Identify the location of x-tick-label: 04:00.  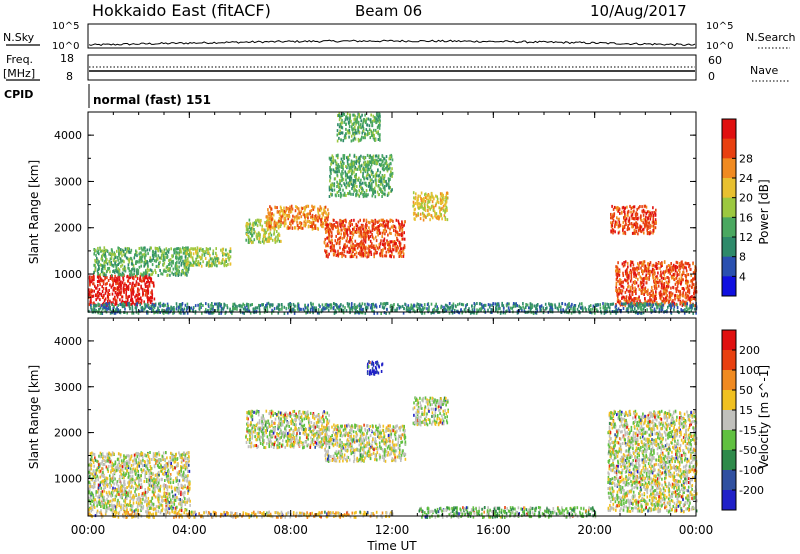
(189, 530).